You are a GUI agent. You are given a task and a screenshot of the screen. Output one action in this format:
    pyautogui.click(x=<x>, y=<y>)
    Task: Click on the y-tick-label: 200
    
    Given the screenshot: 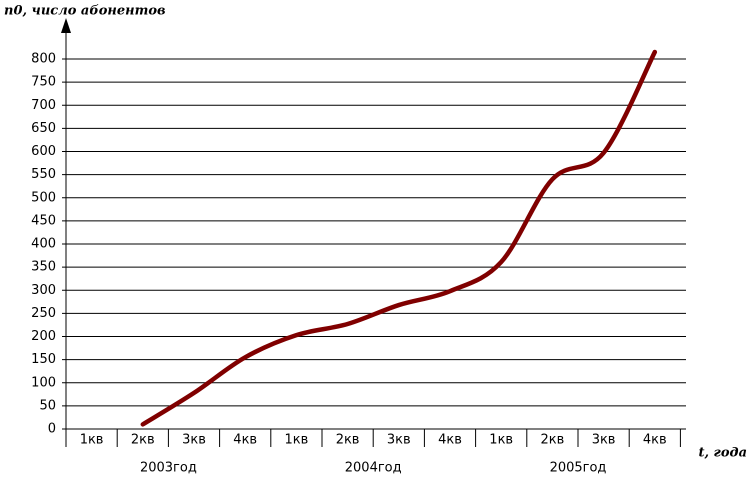 What is the action you would take?
    pyautogui.click(x=43, y=336)
    